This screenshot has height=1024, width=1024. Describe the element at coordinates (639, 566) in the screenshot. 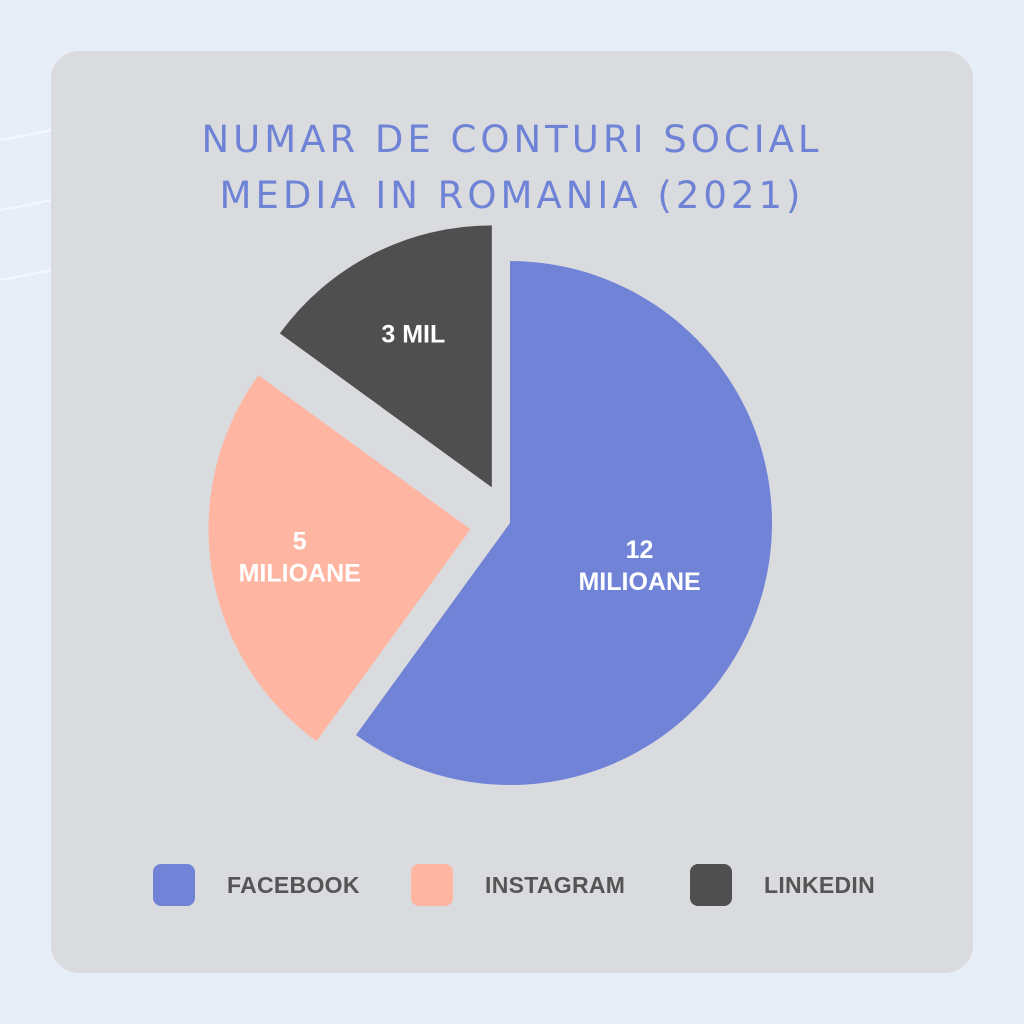

I see `slice-label-facebook: 12 MILIOANE` at that location.